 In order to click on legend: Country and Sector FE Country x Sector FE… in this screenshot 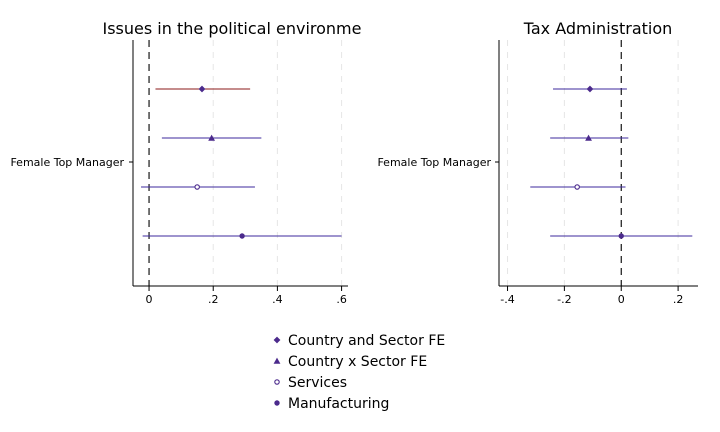, I will do `click(359, 372)`.